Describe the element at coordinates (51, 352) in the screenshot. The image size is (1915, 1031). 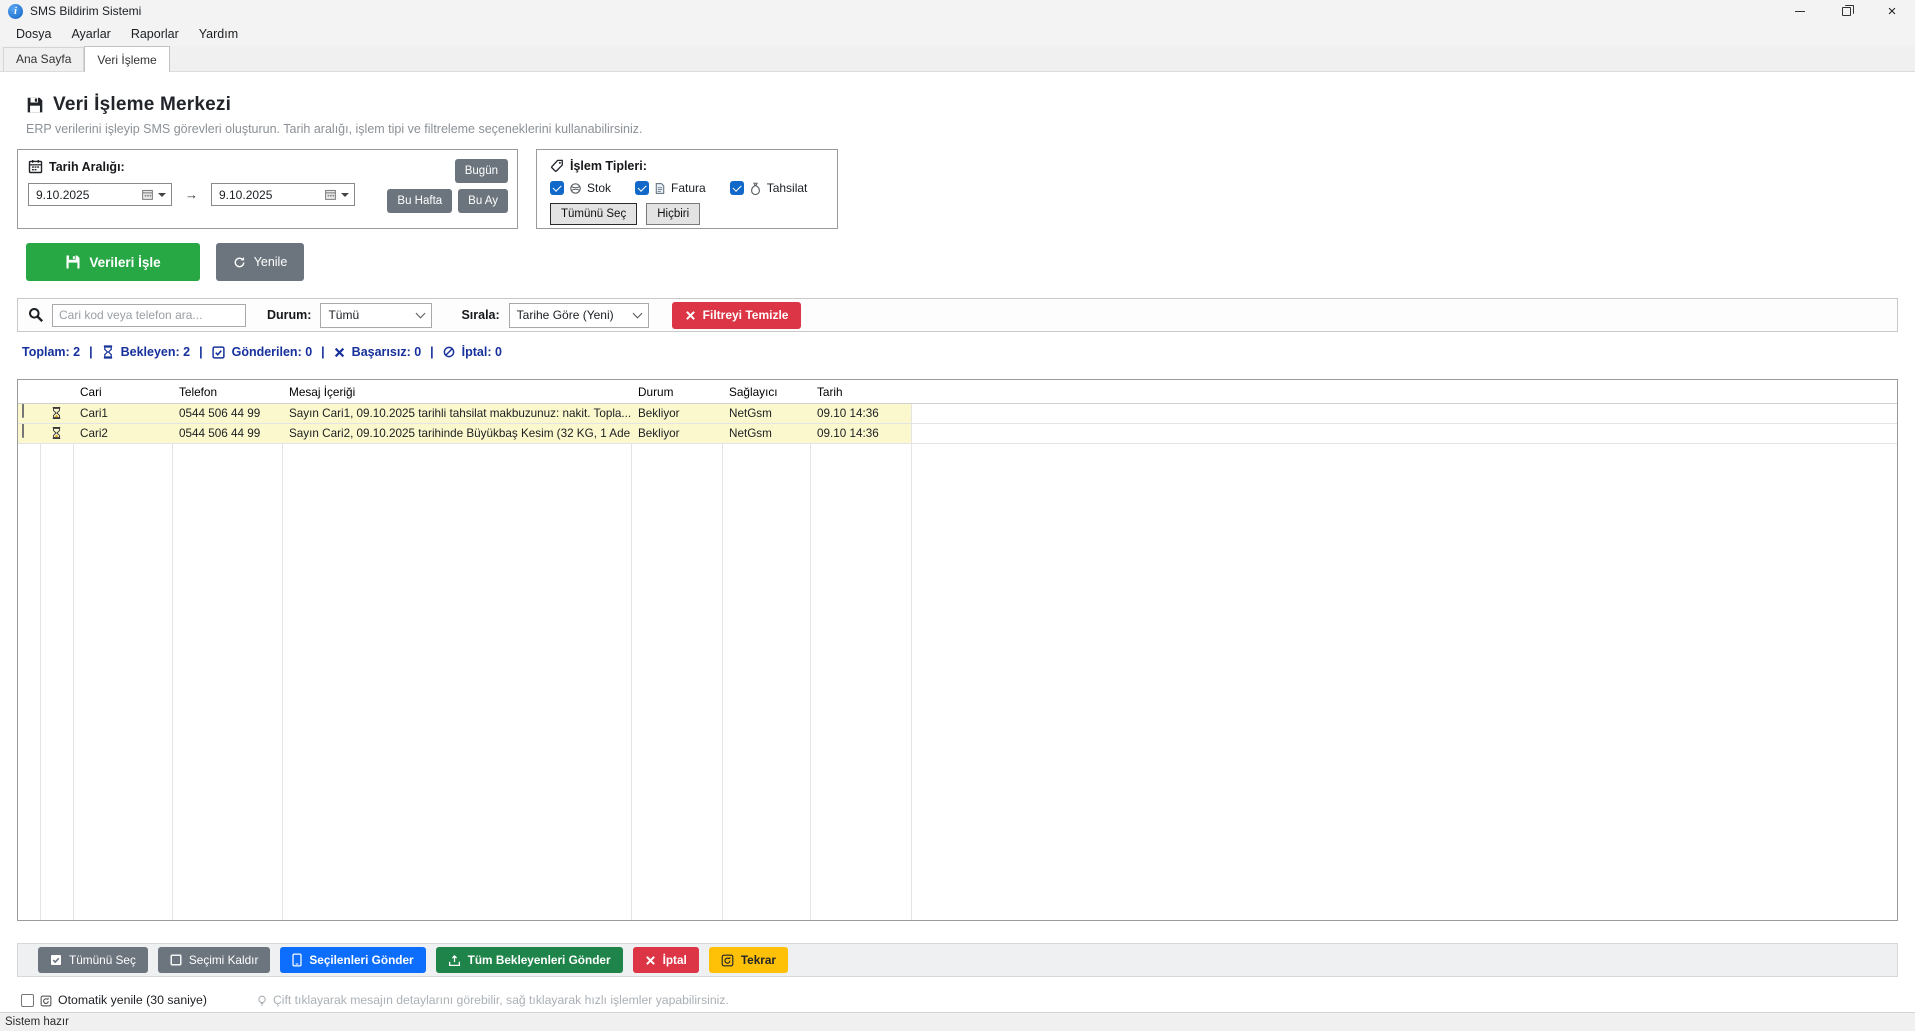
I see `stat-total: Toplam: 2` at that location.